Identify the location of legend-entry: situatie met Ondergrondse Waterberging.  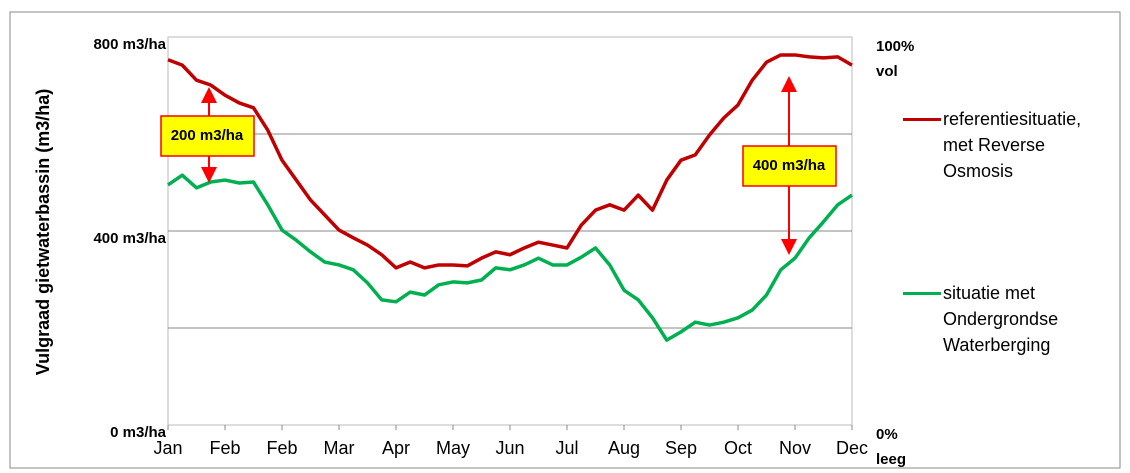
(1008, 319).